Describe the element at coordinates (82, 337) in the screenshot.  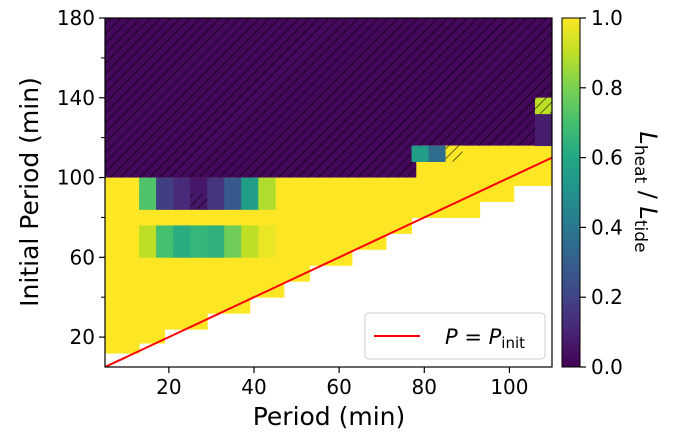
I see `y-tick-label: 20` at that location.